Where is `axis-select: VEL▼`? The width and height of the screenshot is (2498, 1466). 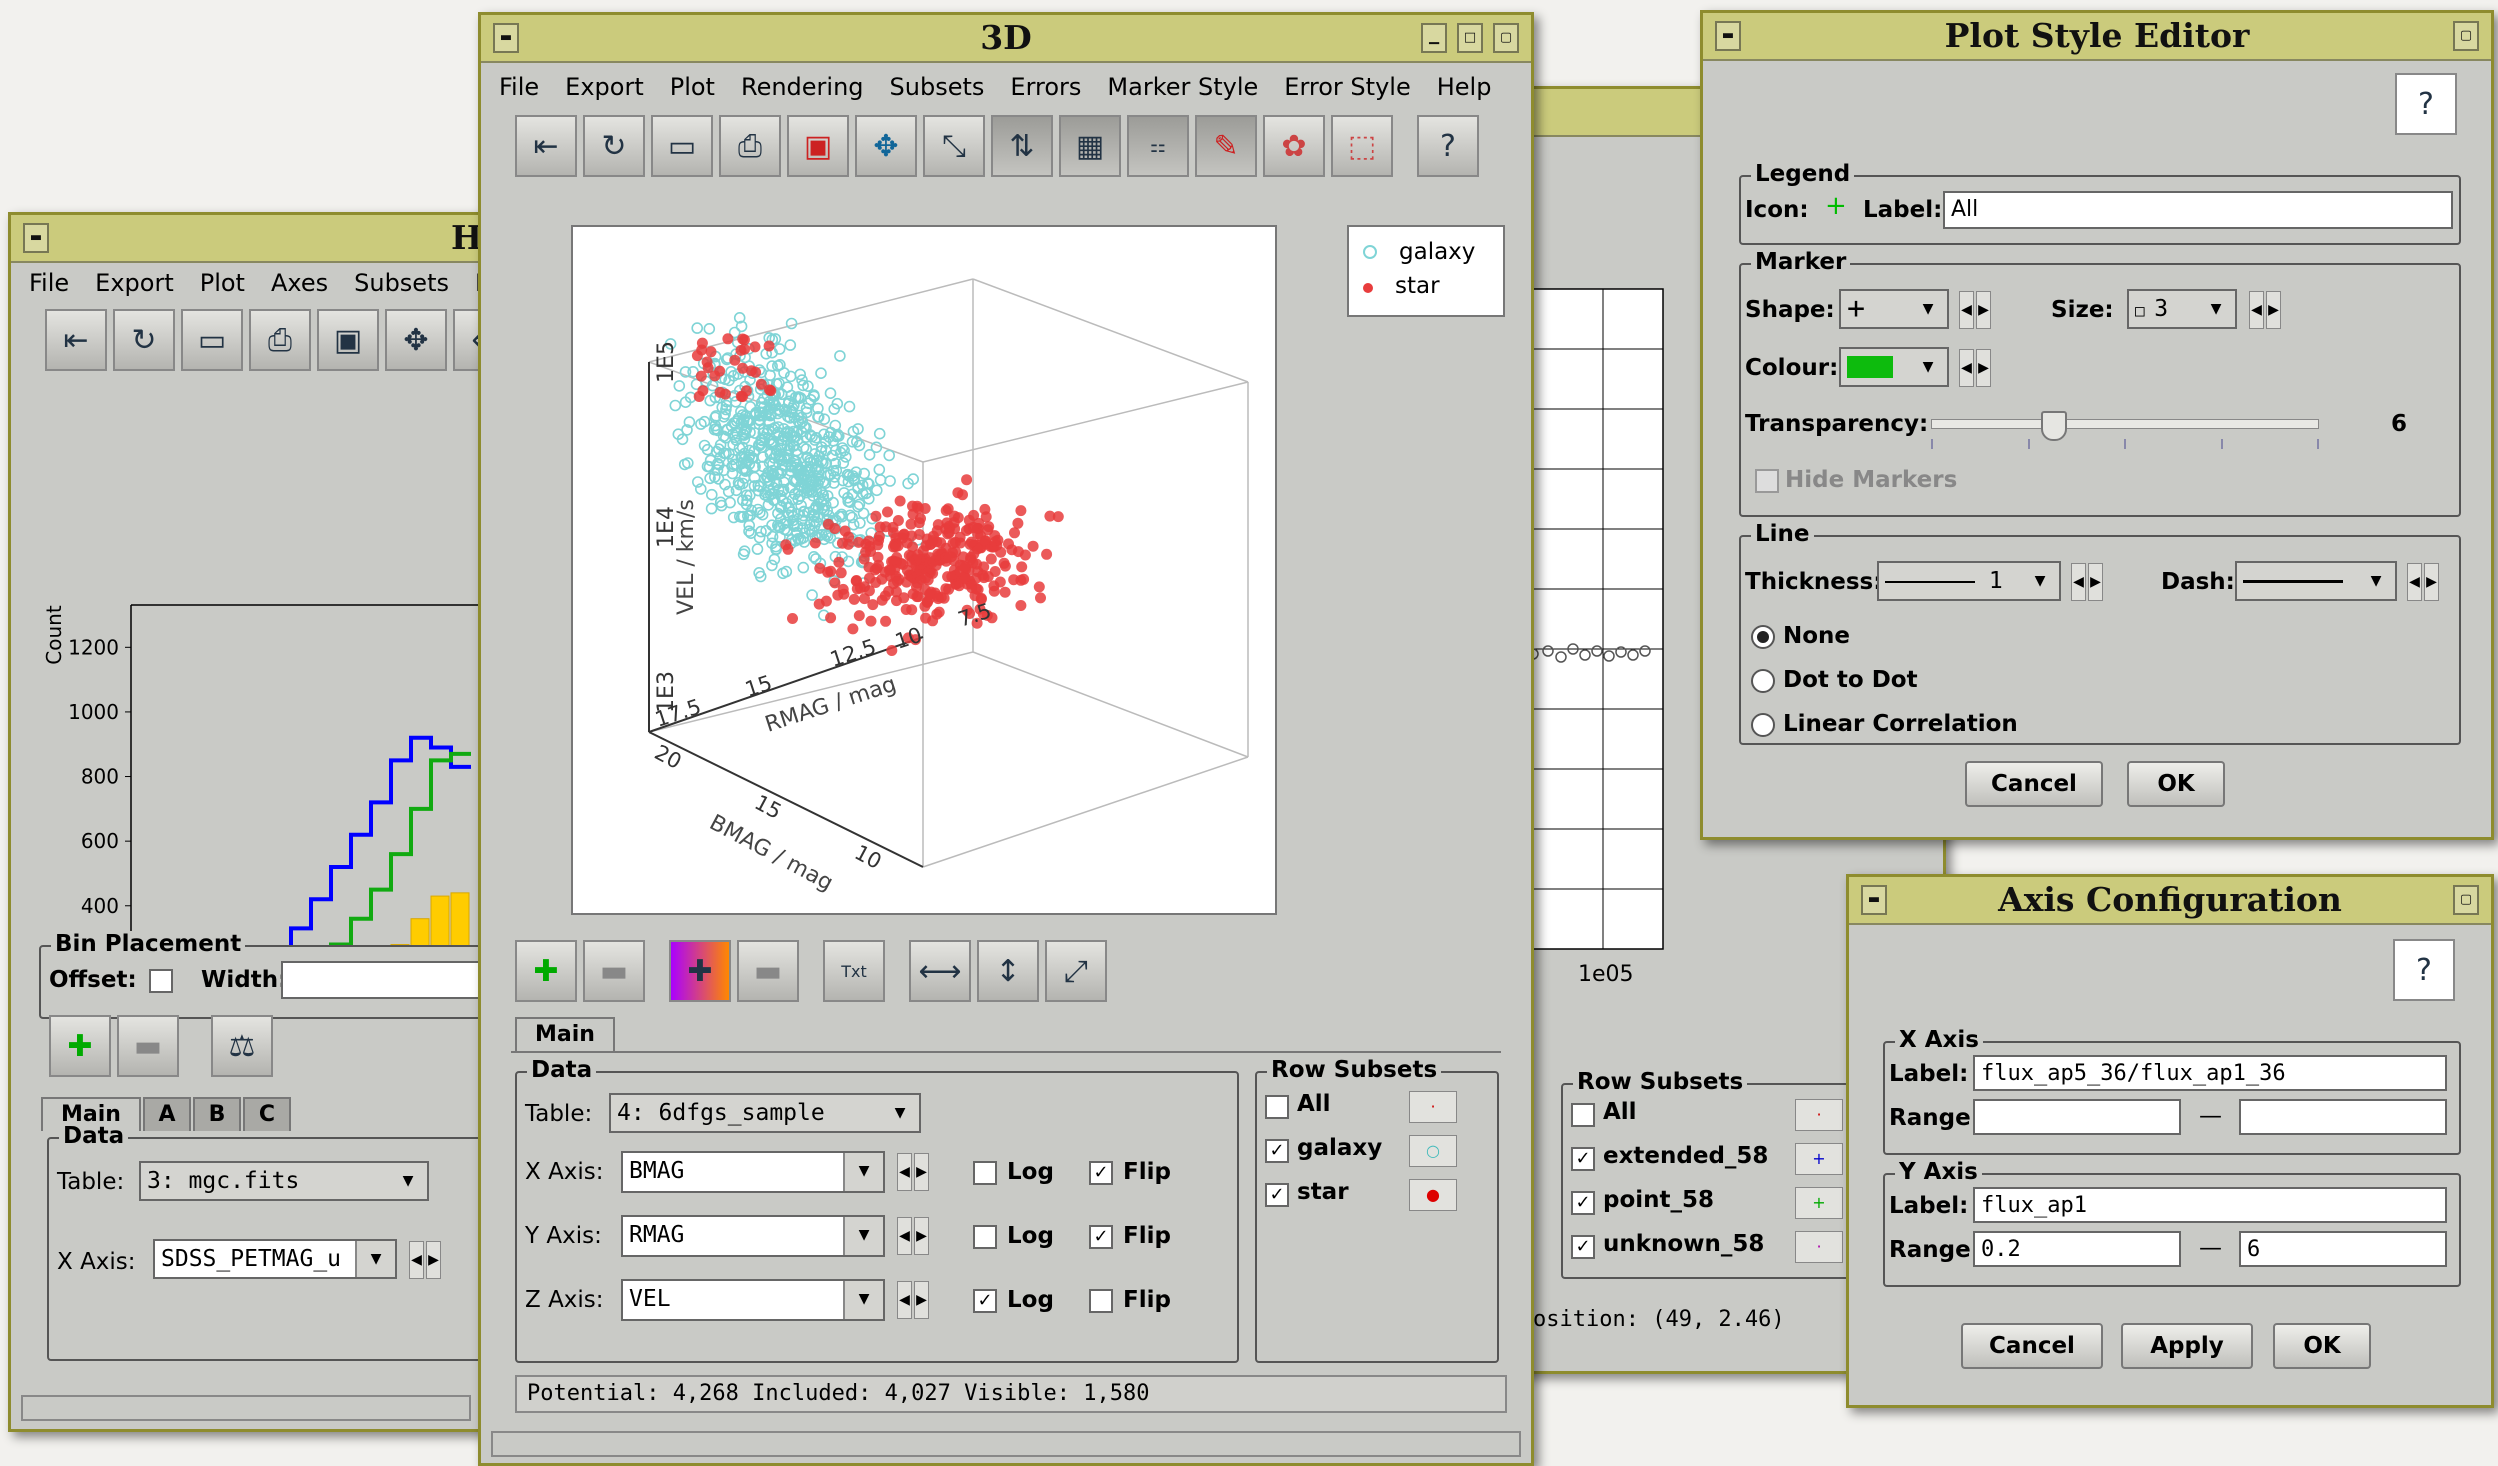 axis-select: VEL▼ is located at coordinates (753, 1300).